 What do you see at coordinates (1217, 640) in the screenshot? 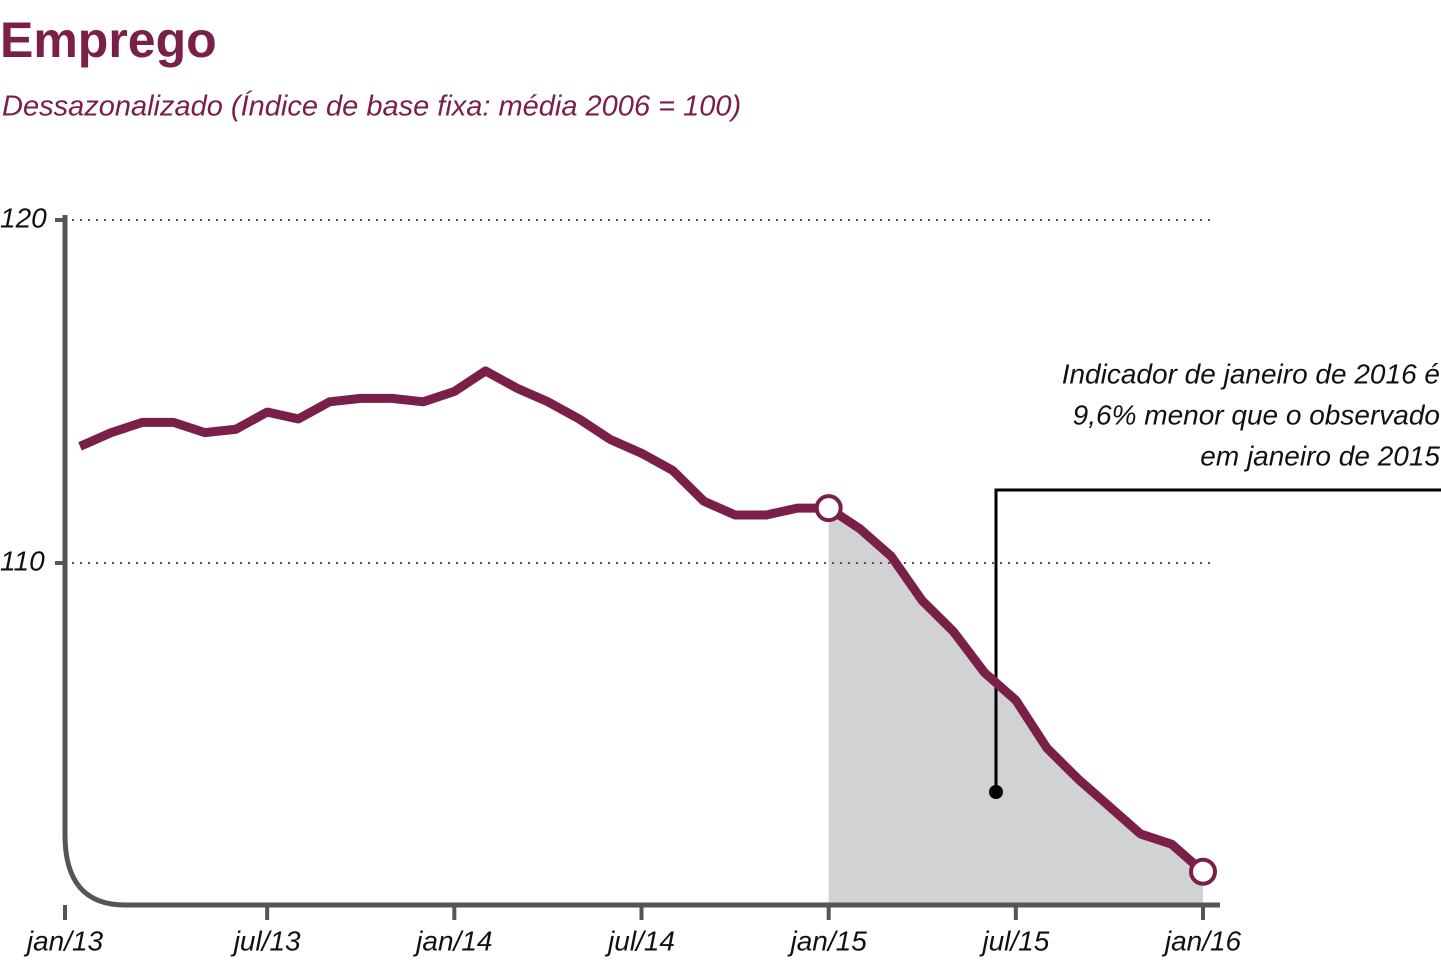
I see `annotation-leader` at bounding box center [1217, 640].